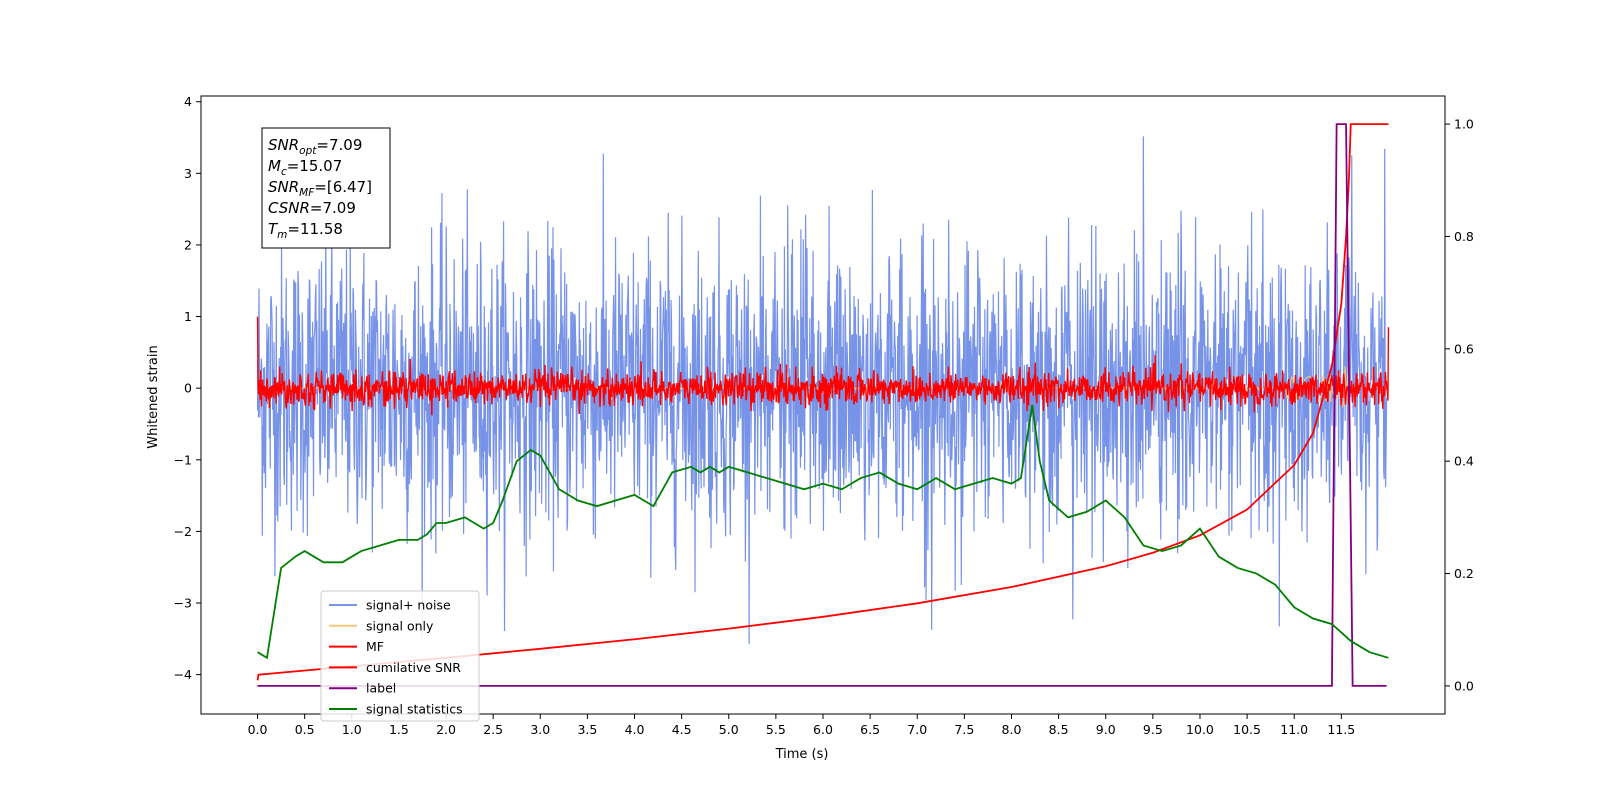 The width and height of the screenshot is (1600, 800). Describe the element at coordinates (1464, 461) in the screenshot. I see `y2-tick-label: 0.4` at that location.